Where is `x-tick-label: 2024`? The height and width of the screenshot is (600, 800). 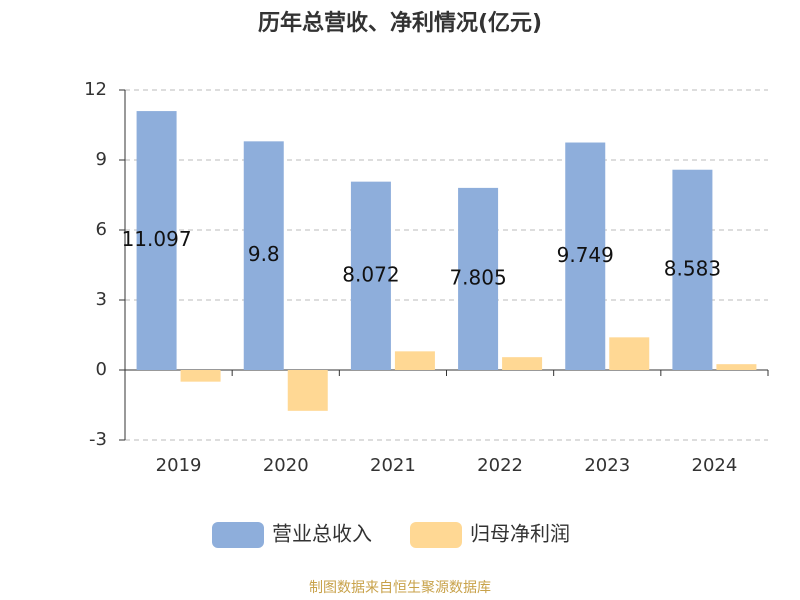 x-tick-label: 2024 is located at coordinates (715, 465).